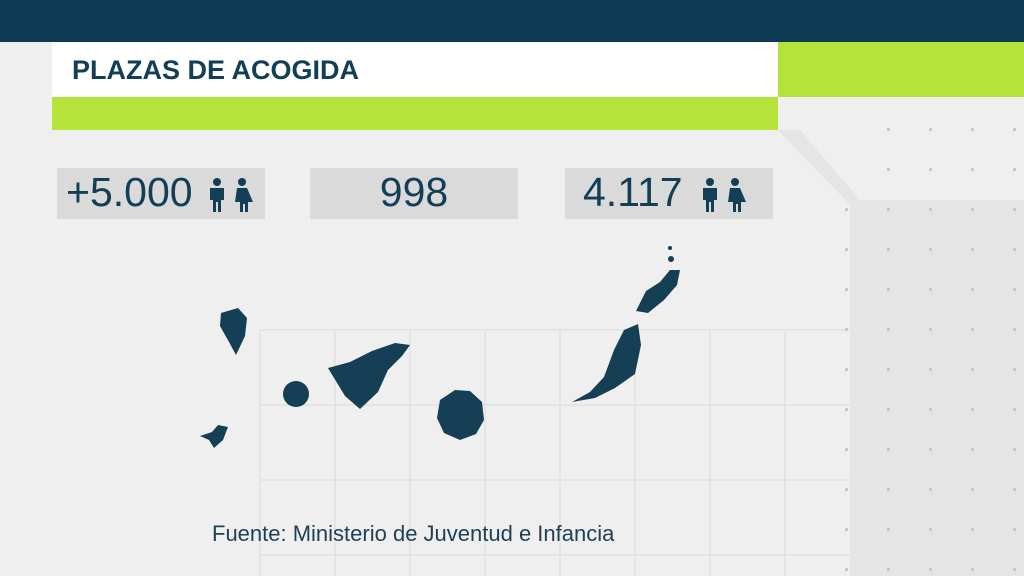  I want to click on title: PLAZAS DE ACOGIDA, so click(215, 70).